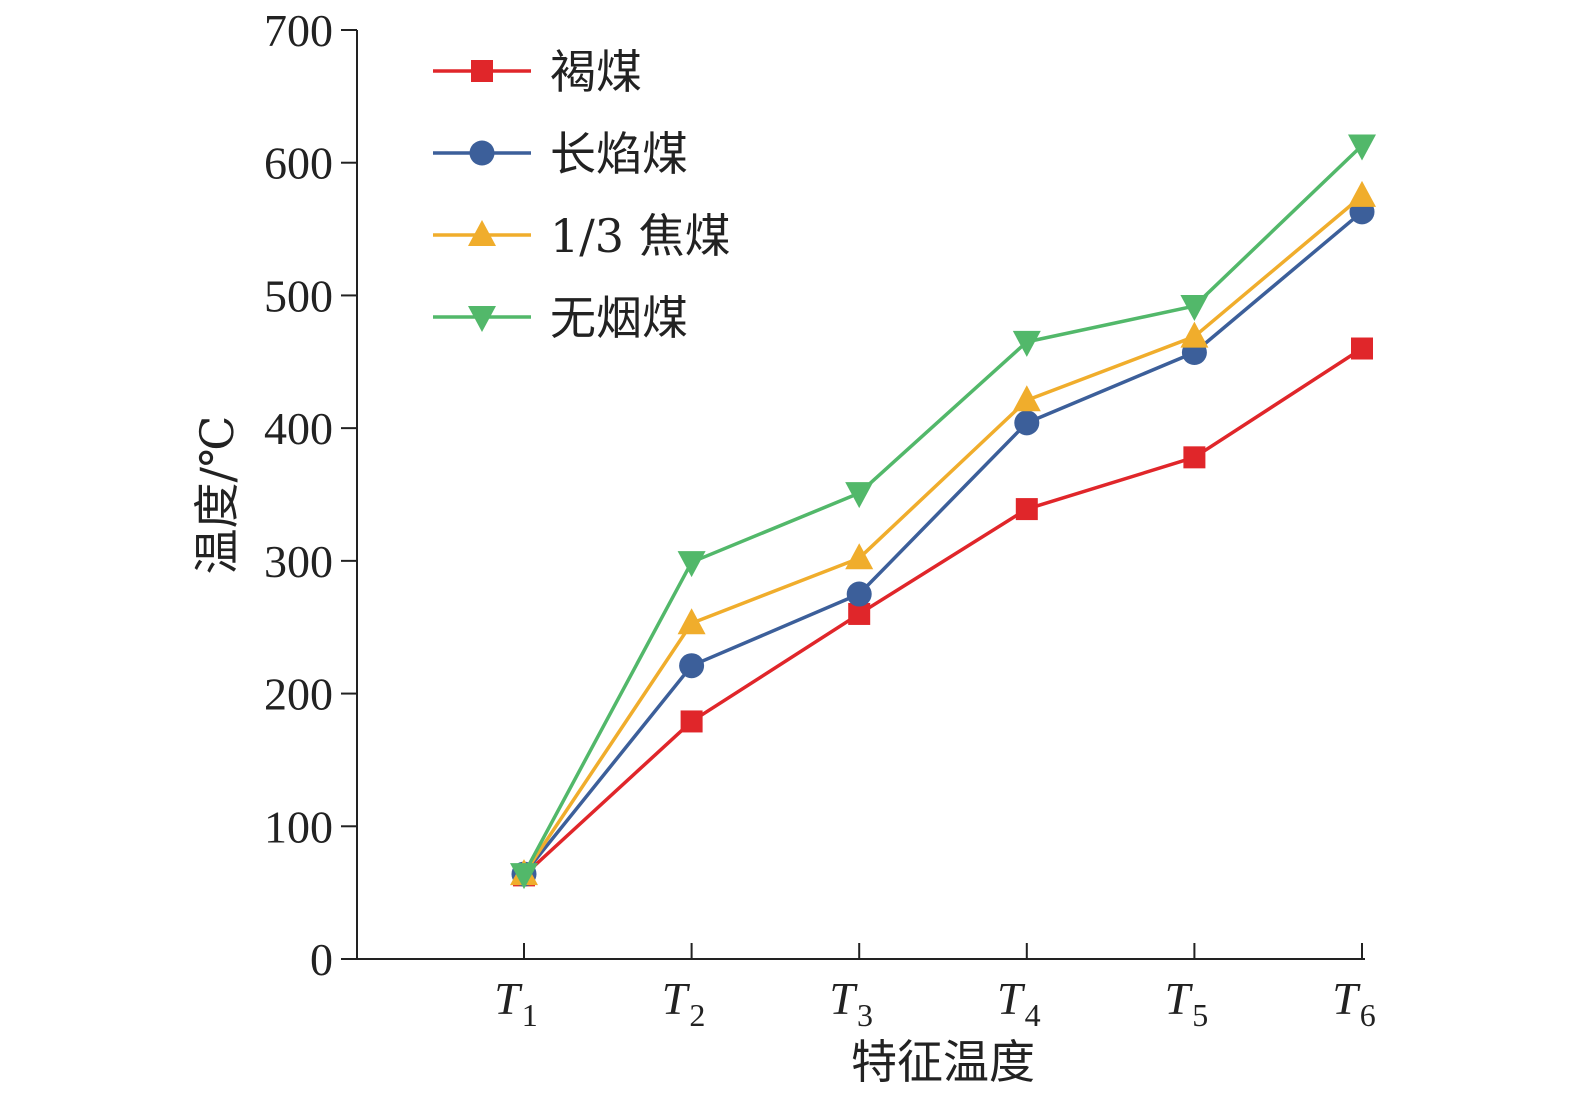 The image size is (1575, 1093). Describe the element at coordinates (1187, 1003) in the screenshot. I see `x-tick-label: T5` at that location.